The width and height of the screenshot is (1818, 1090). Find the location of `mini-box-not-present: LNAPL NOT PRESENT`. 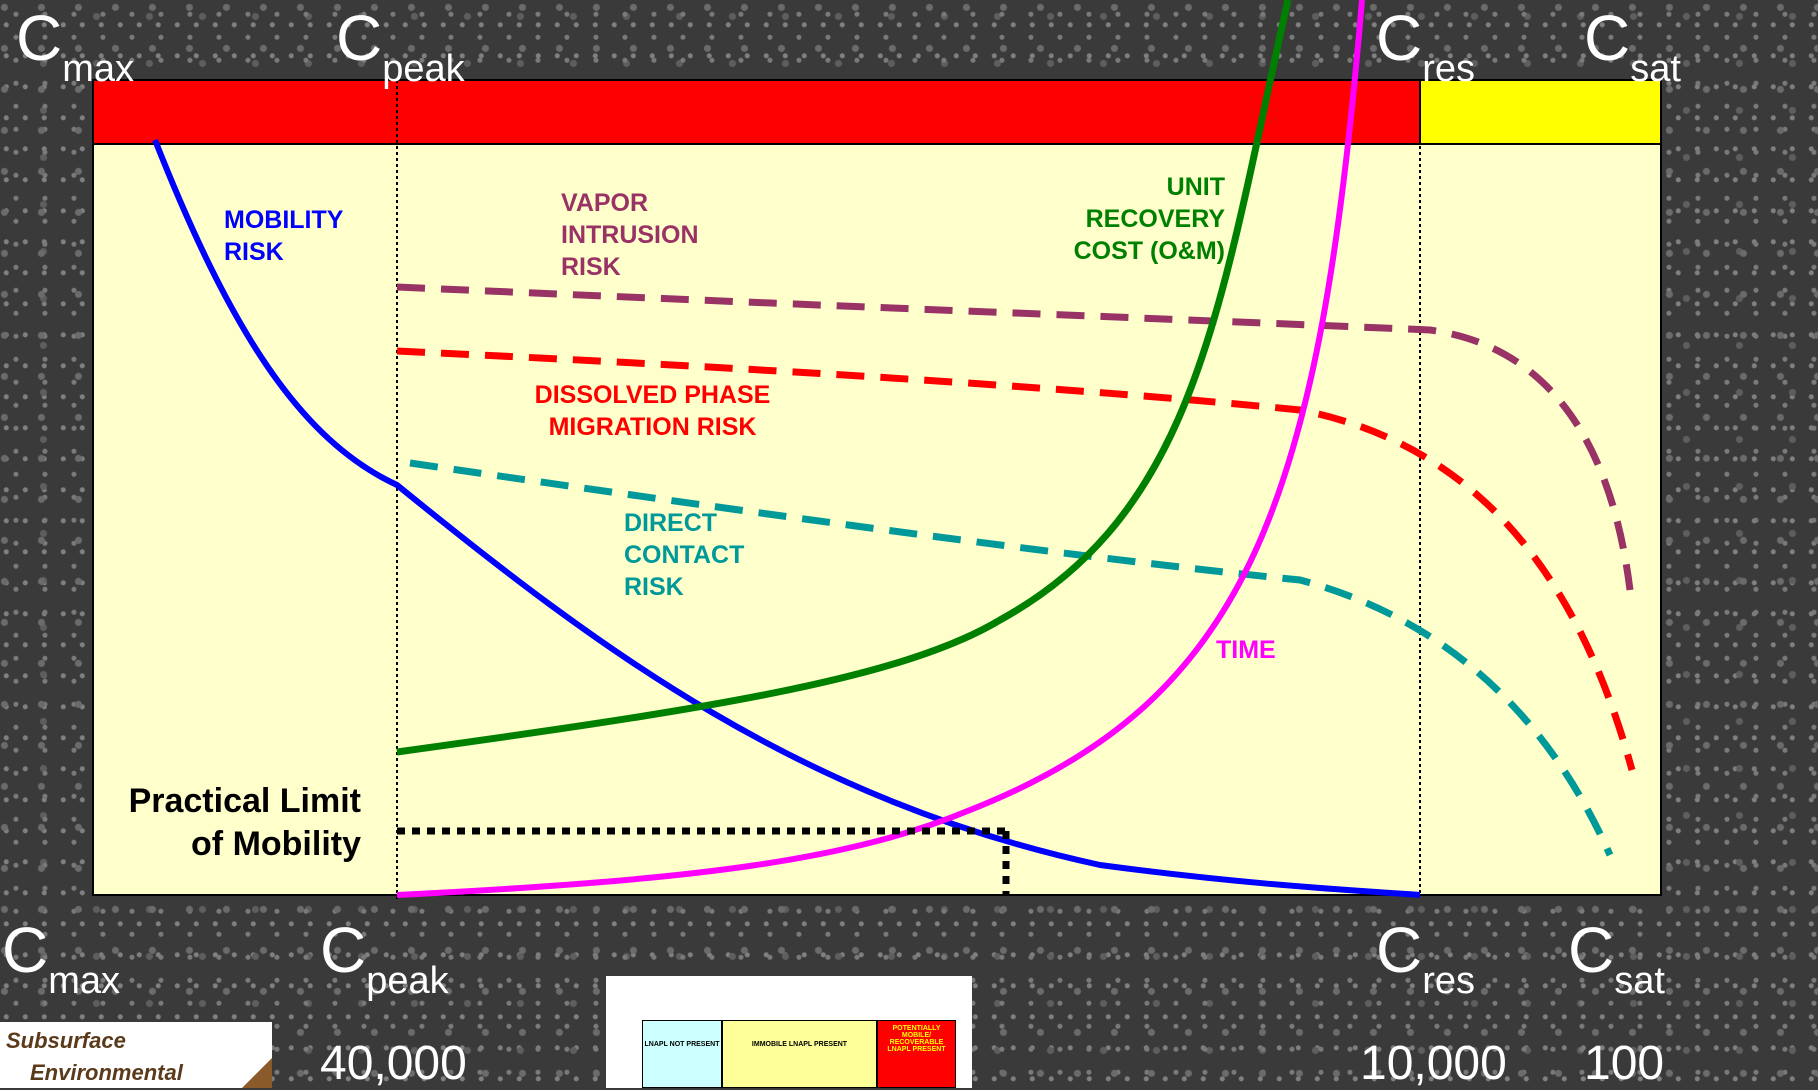

mini-box-not-present: LNAPL NOT PRESENT is located at coordinates (682, 1054).